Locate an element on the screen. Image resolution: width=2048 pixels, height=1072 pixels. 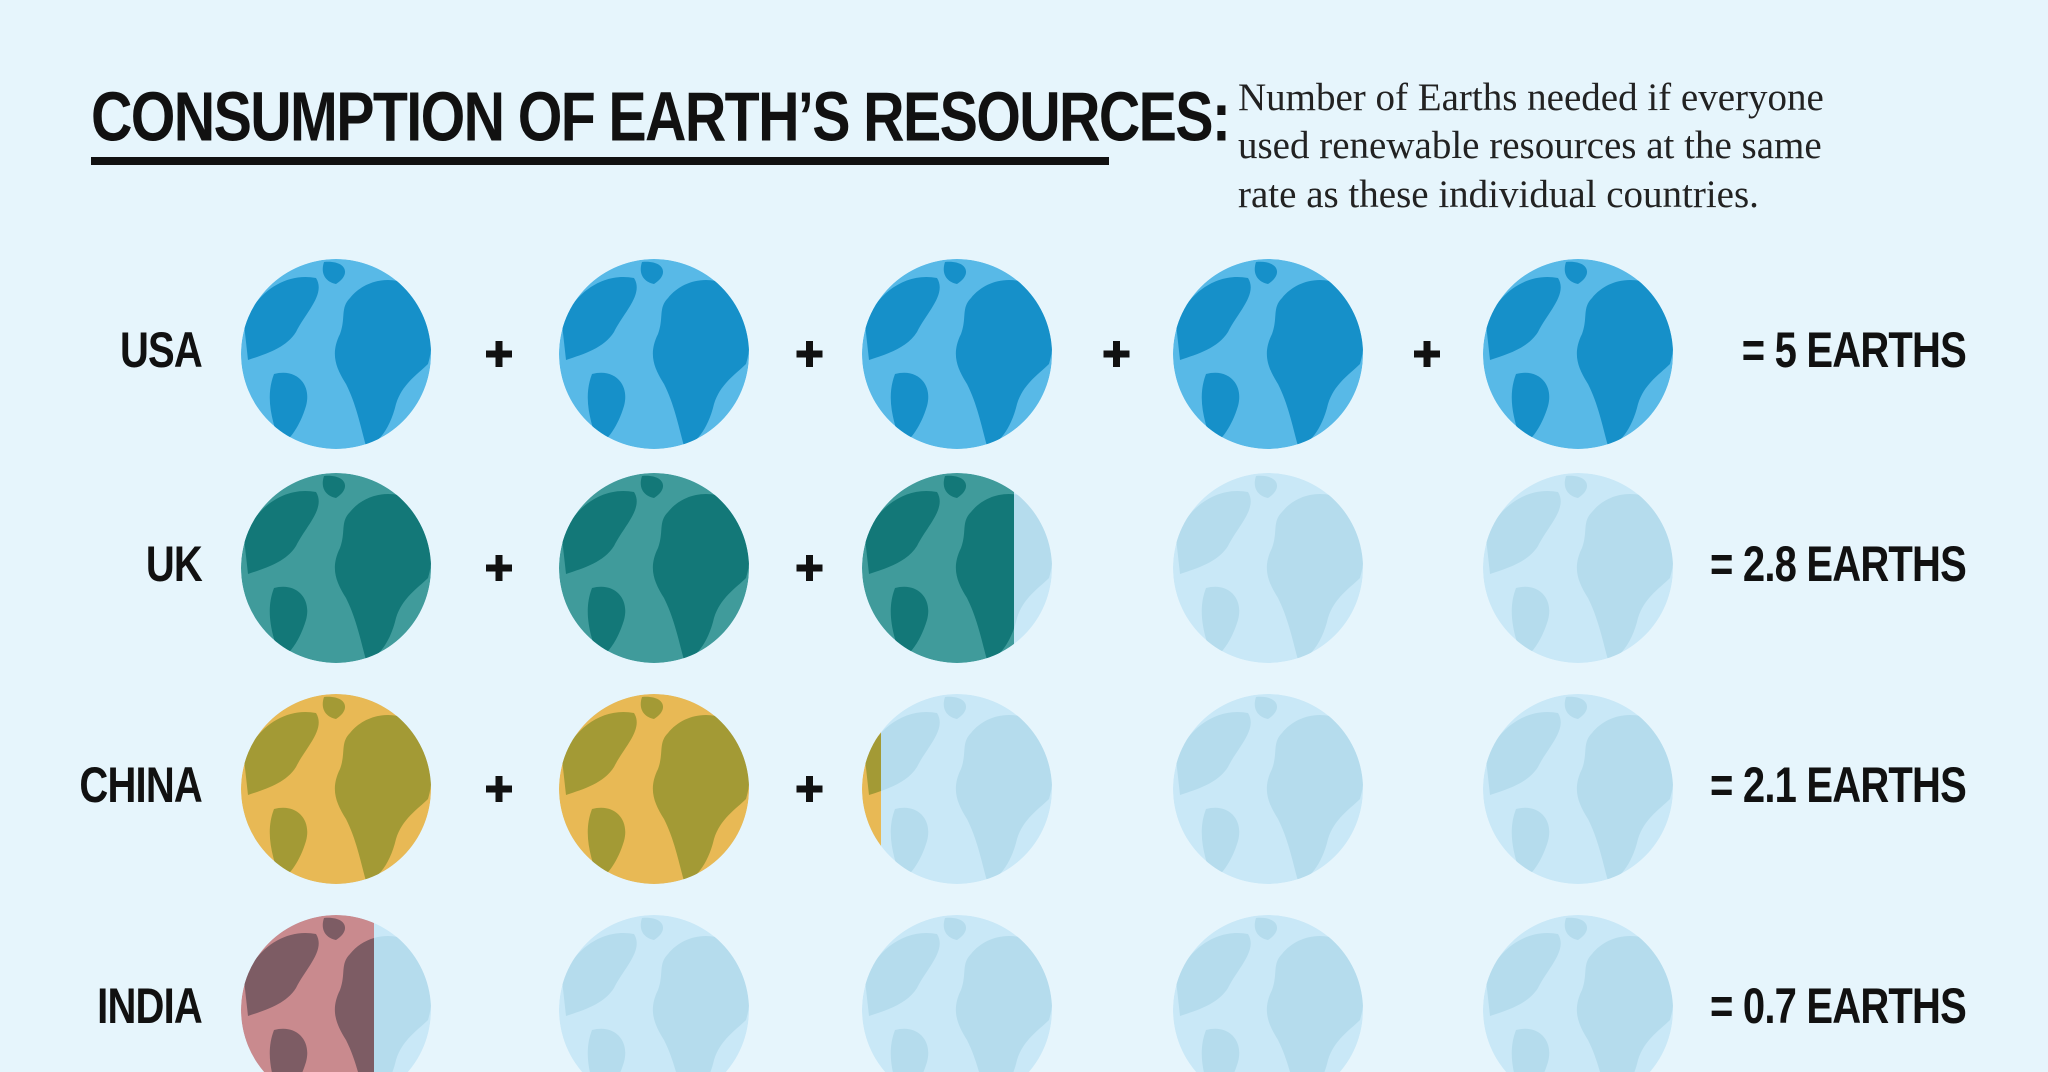
row-label: UK is located at coordinates (174, 564).